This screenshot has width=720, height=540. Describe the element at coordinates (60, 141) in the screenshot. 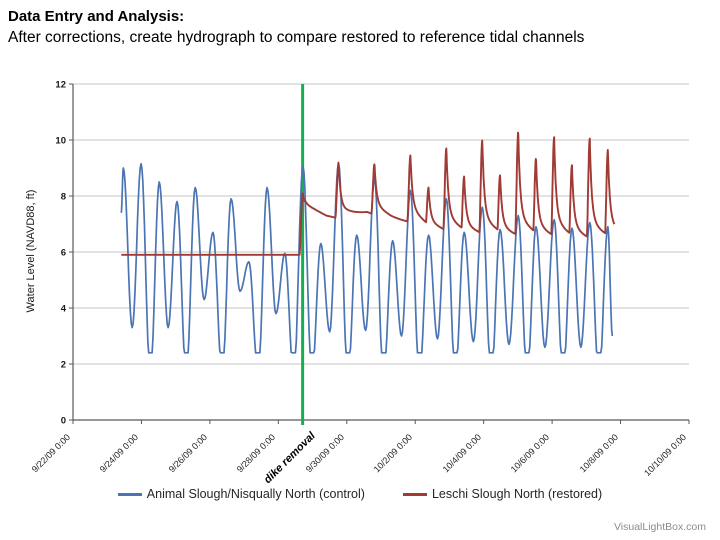

I see `y-tick-label: 10` at that location.